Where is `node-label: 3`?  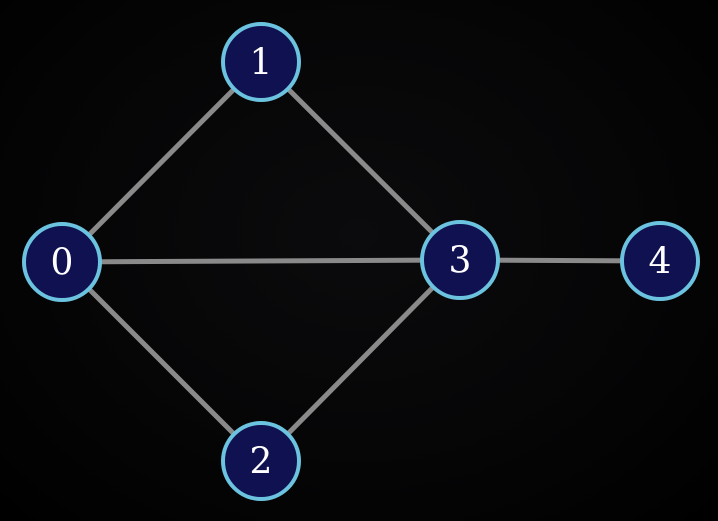 node-label: 3 is located at coordinates (460, 261).